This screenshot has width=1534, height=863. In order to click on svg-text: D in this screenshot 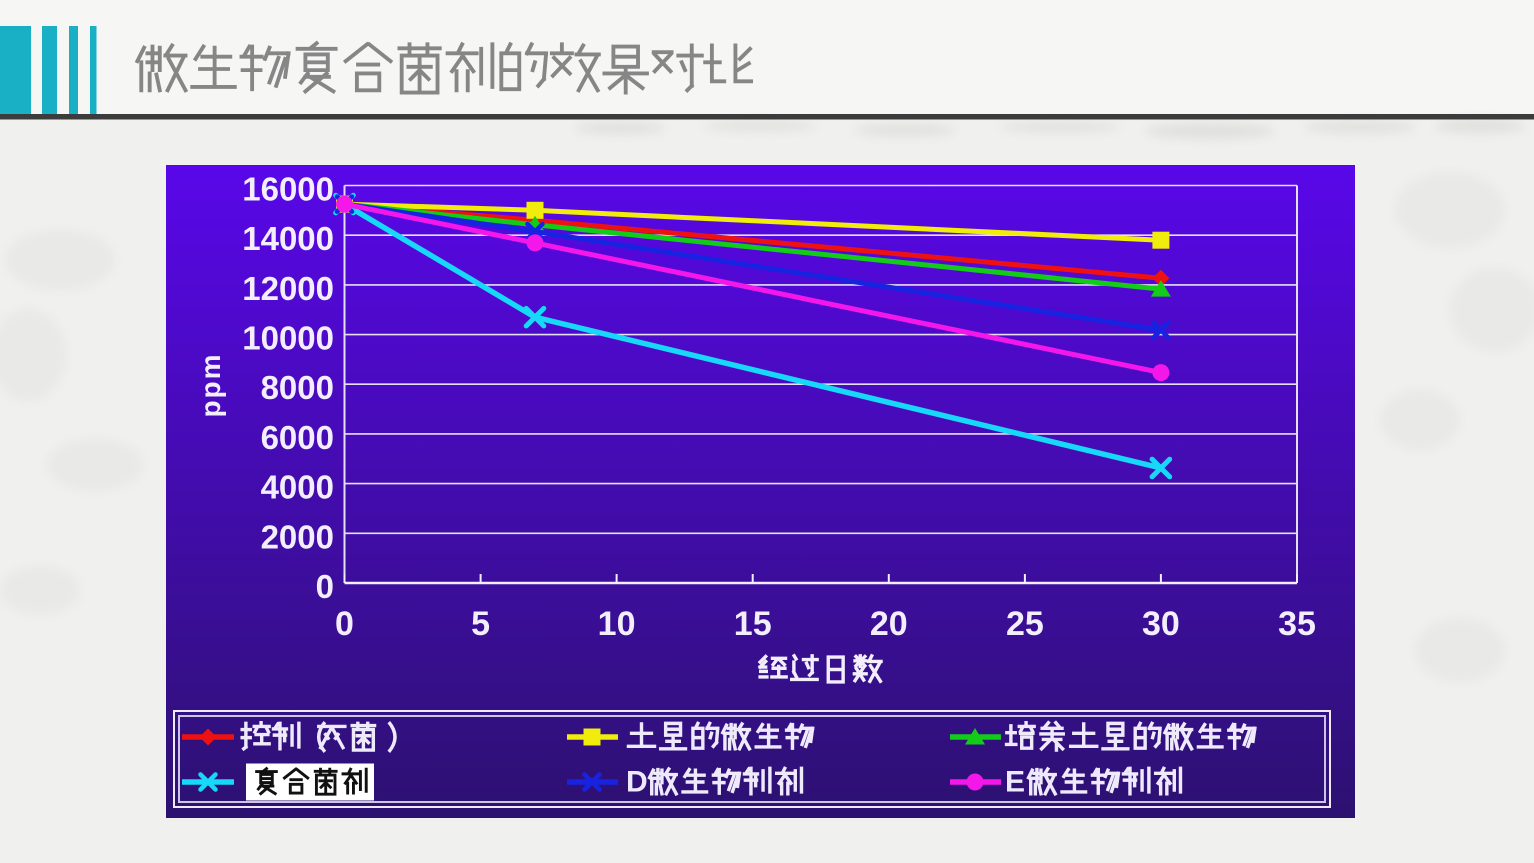, I will do `click(637, 781)`.